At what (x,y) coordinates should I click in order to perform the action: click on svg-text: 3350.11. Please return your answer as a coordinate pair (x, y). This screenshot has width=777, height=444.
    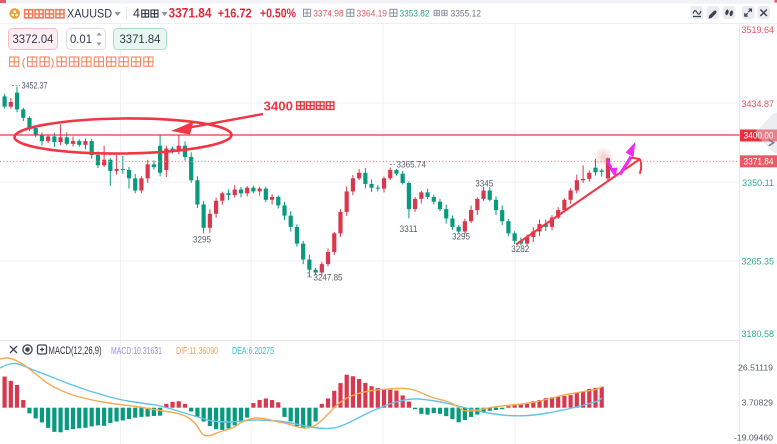
    Looking at the image, I should click on (758, 183).